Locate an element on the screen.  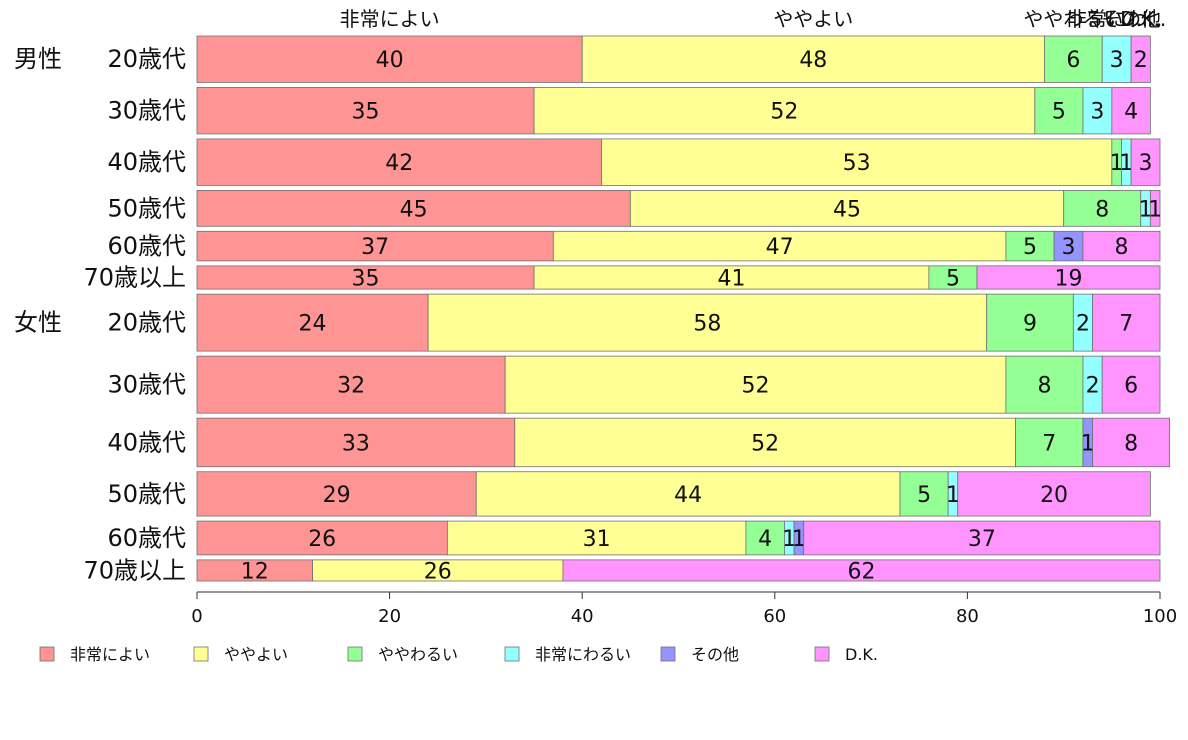
bar-value-label: 47 is located at coordinates (780, 247).